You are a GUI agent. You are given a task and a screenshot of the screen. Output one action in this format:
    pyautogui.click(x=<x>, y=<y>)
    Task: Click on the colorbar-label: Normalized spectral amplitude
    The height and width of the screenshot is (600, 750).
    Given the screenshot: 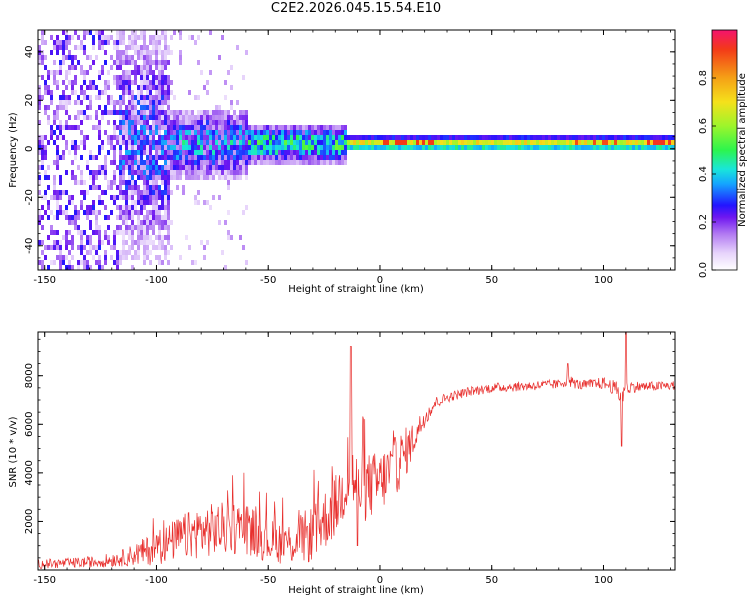 What is the action you would take?
    pyautogui.click(x=742, y=150)
    